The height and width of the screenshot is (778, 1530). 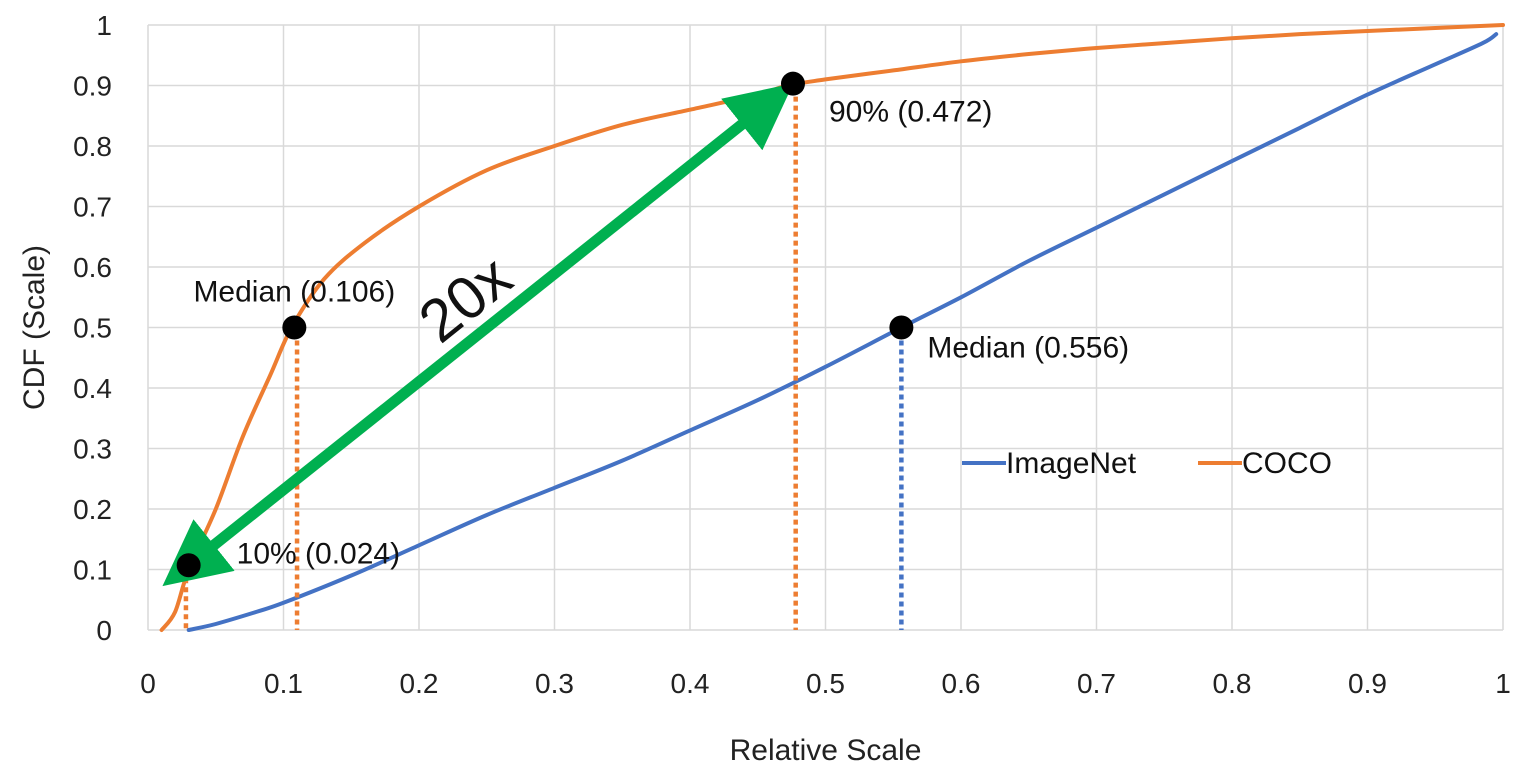 I want to click on x-tick-label: 0.5, so click(x=825, y=683).